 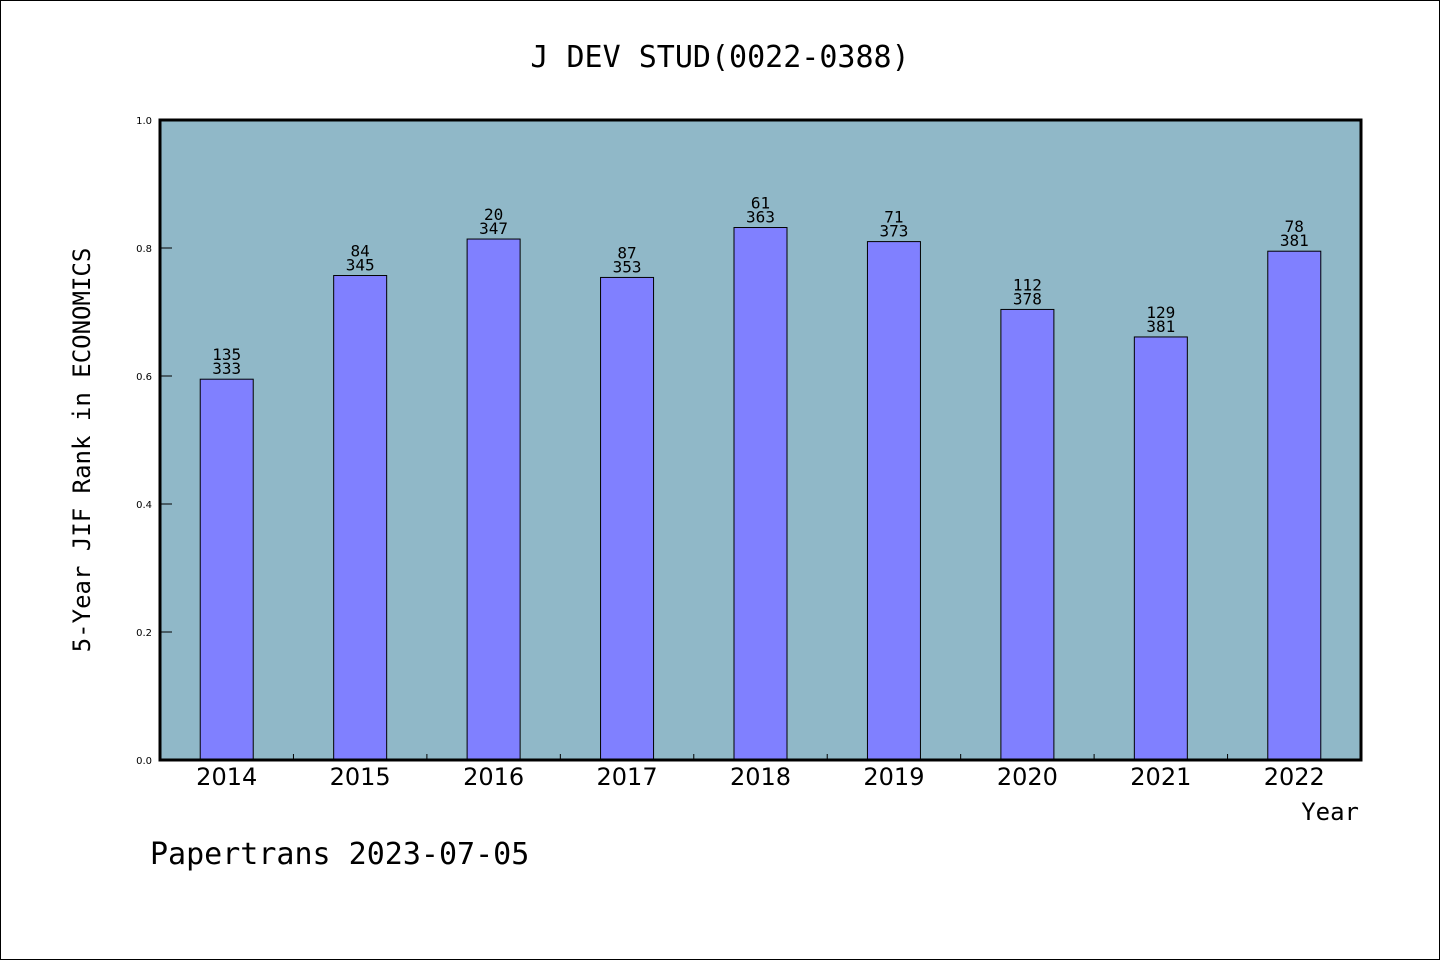 I want to click on bar-2019, so click(x=893, y=501).